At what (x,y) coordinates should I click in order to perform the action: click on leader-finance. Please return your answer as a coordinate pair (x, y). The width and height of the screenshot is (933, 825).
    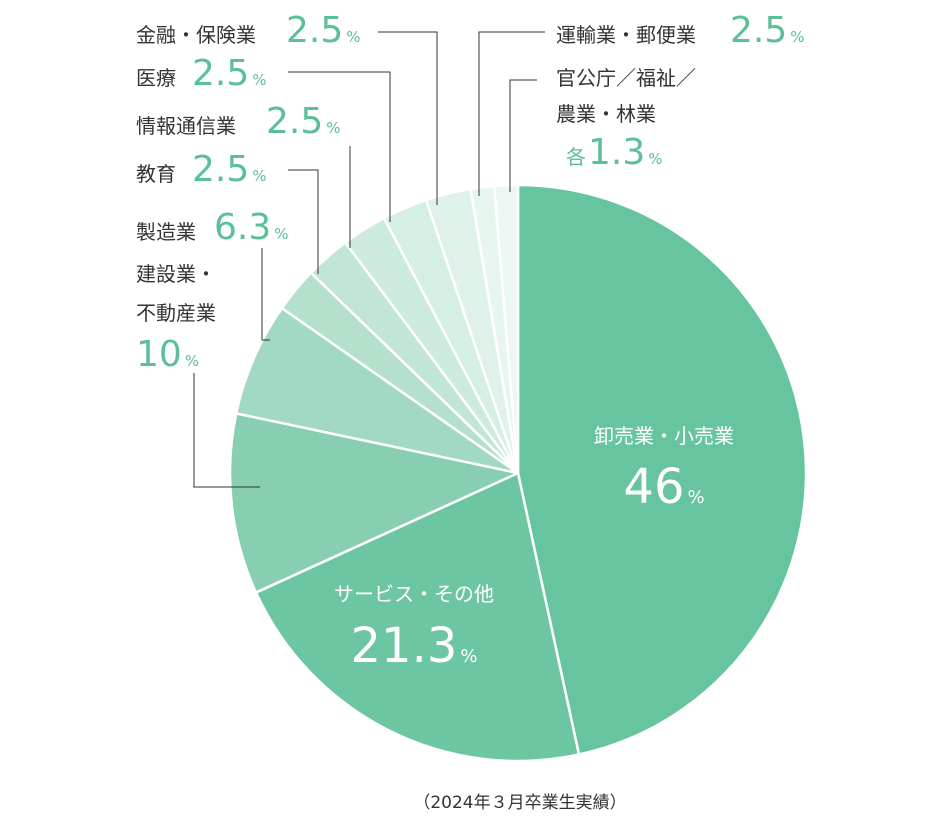
    Looking at the image, I should click on (408, 118).